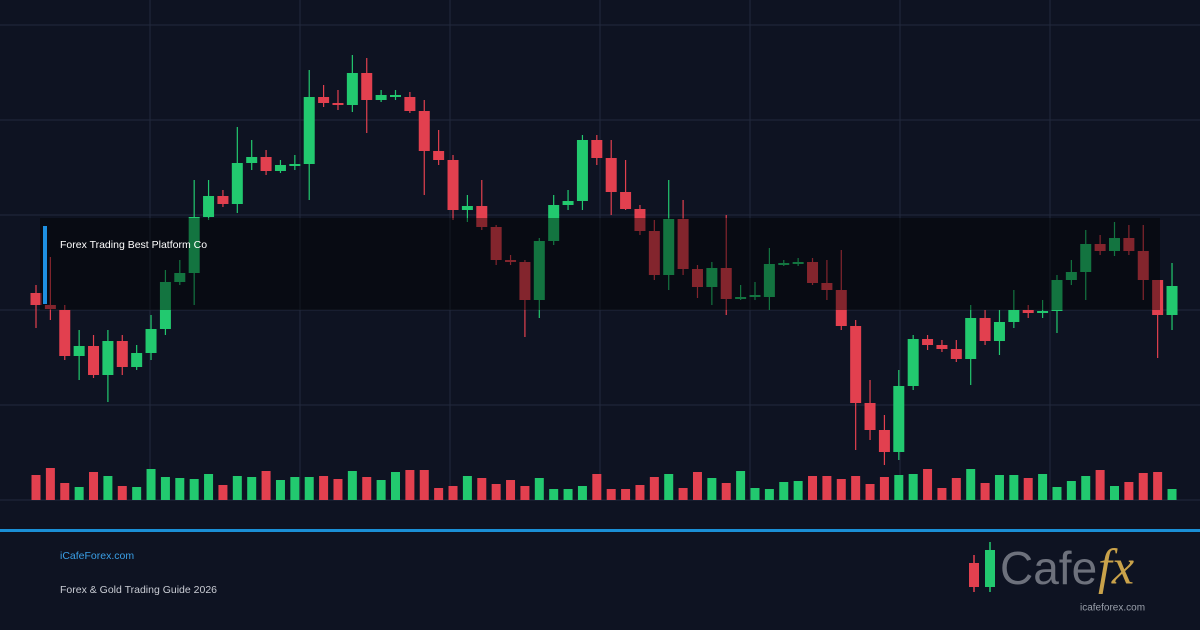 This screenshot has height=630, width=1200. What do you see at coordinates (1112, 608) in the screenshot?
I see `logo-url: icafeforex.com` at bounding box center [1112, 608].